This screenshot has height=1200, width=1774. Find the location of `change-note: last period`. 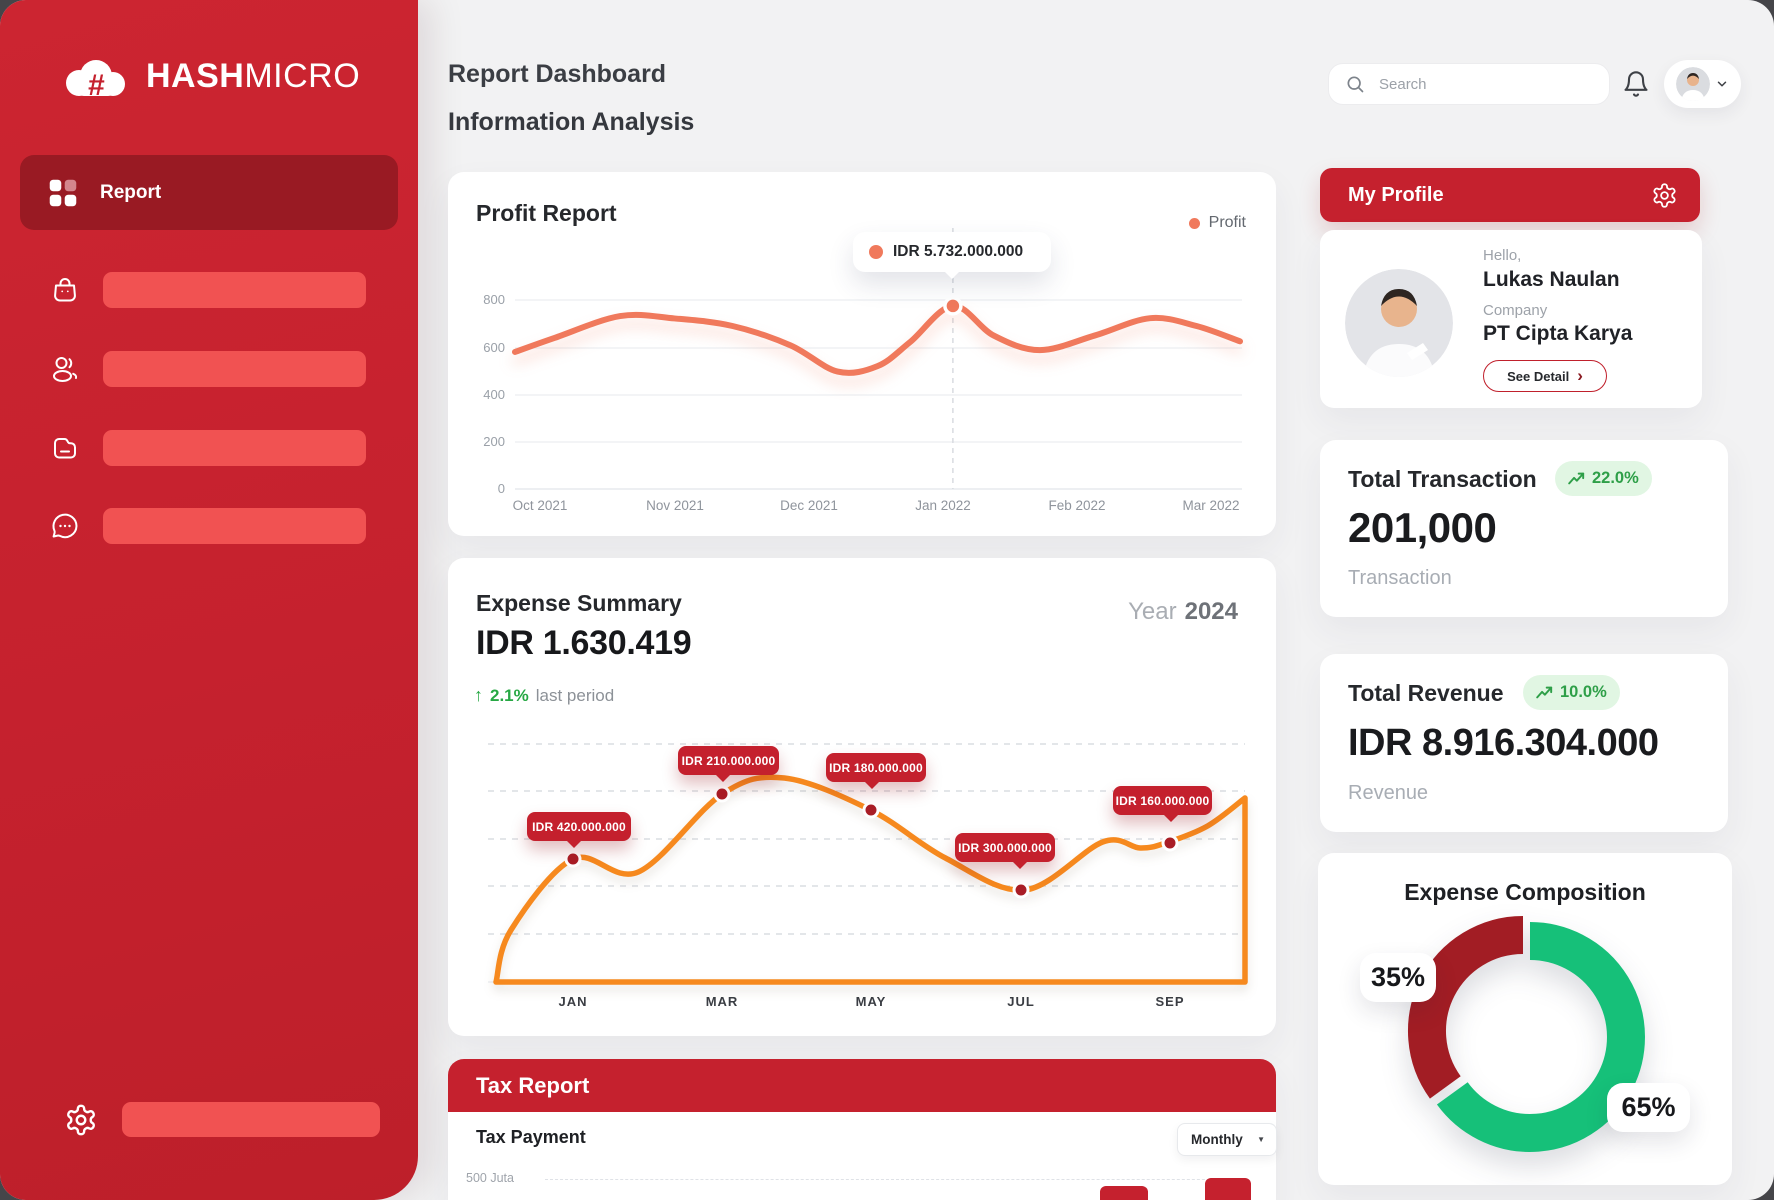

change-note: last period is located at coordinates (575, 695).